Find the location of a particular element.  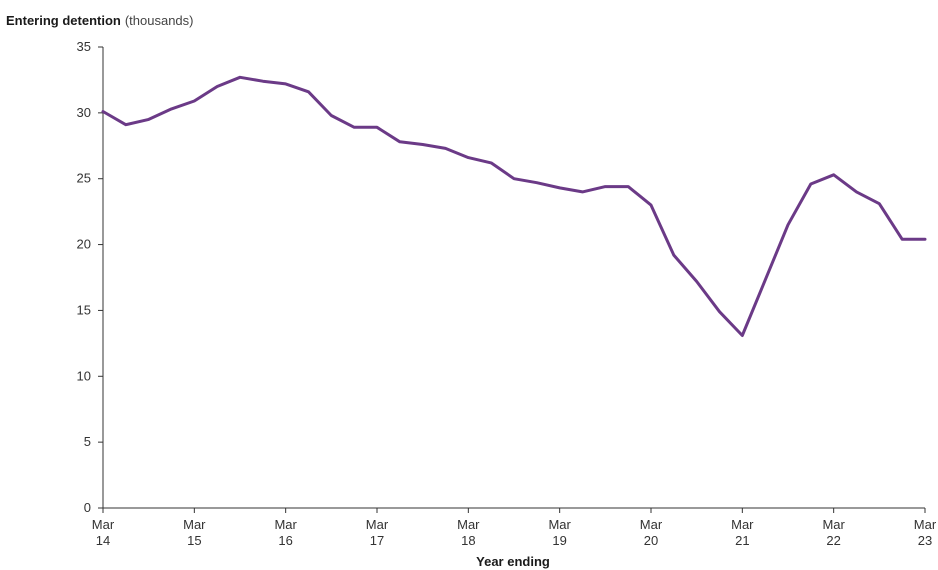

y-tick-label: 5 is located at coordinates (87, 441).